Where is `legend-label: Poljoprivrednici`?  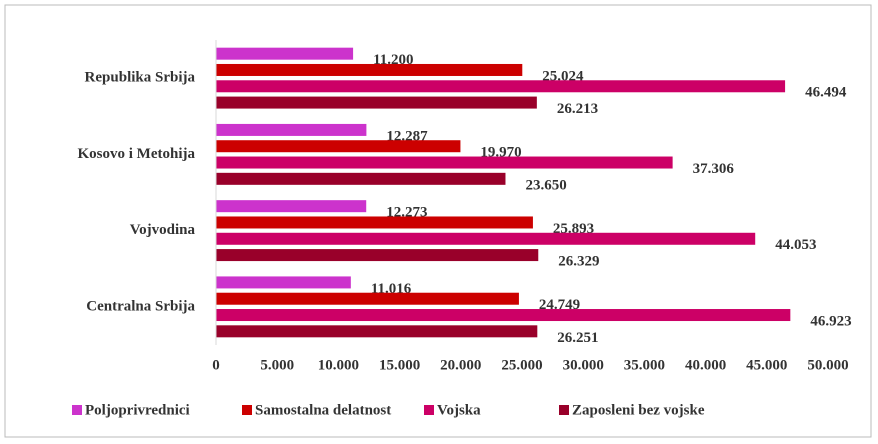 legend-label: Poljoprivrednici is located at coordinates (137, 410).